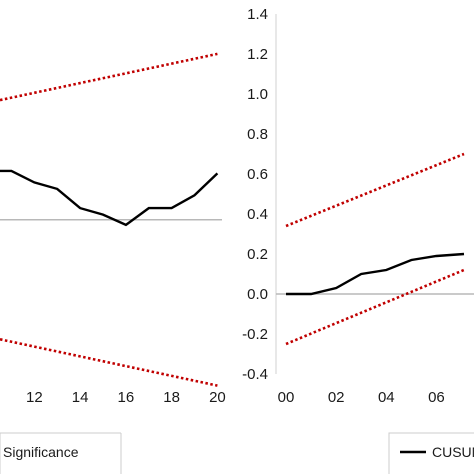 This screenshot has width=474, height=474. What do you see at coordinates (257, 174) in the screenshot?
I see `y-tick-label: 0.6` at bounding box center [257, 174].